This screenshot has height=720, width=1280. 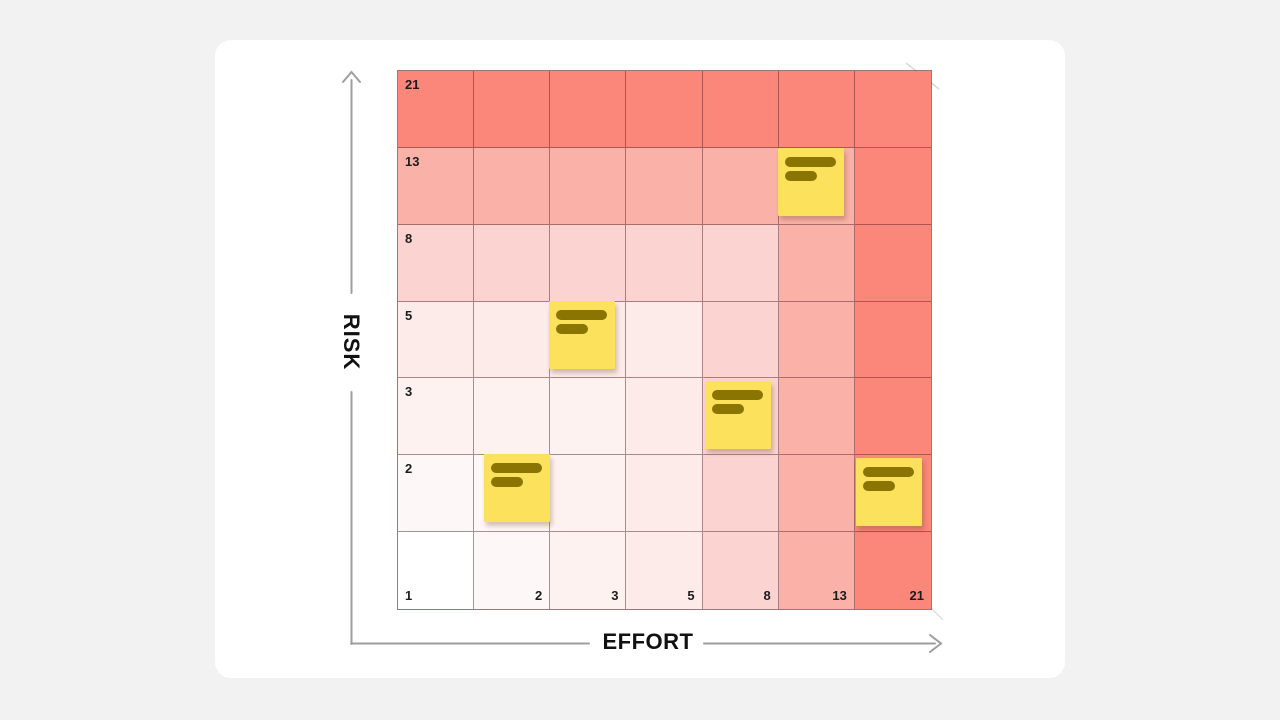 I want to click on matrix-cell-risk21-effort3, so click(x=588, y=109).